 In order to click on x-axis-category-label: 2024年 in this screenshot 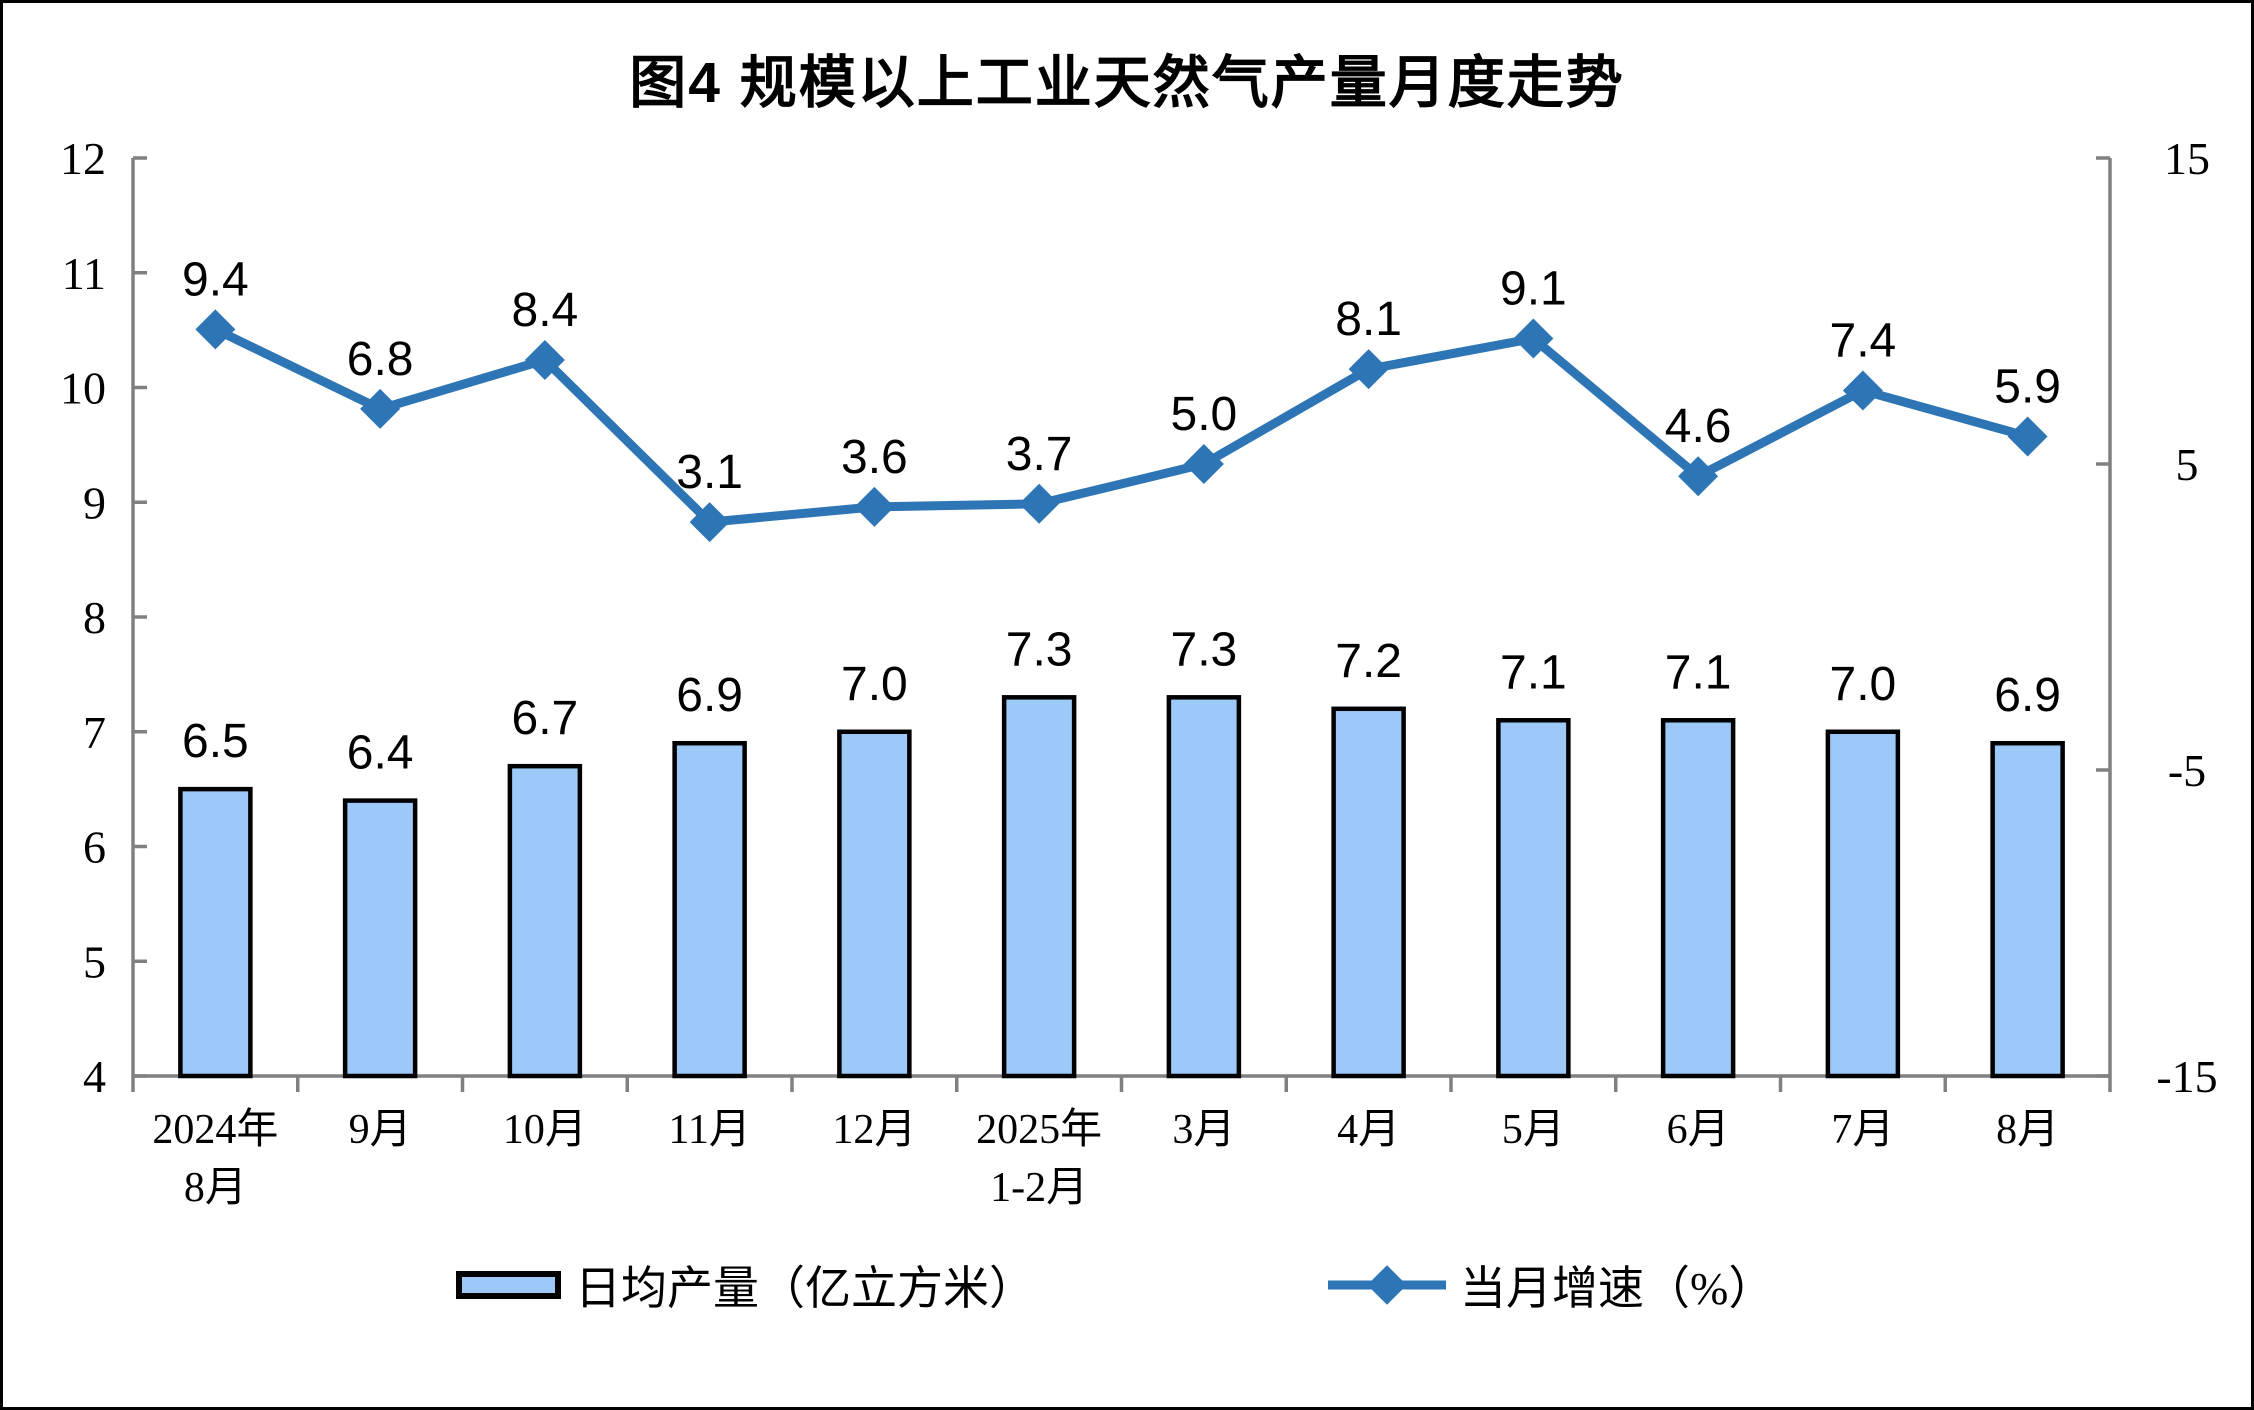, I will do `click(215, 1129)`.